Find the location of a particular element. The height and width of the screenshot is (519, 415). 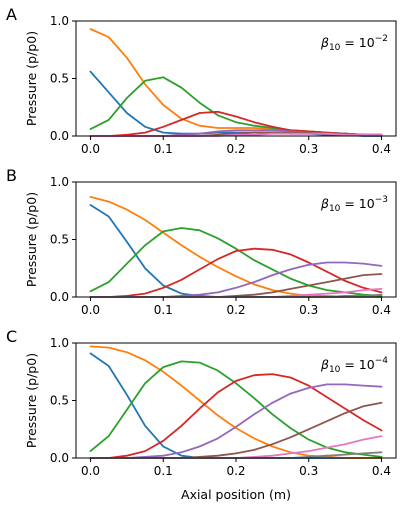

beta-annotation: β10 = 10−4 is located at coordinates (354, 365).